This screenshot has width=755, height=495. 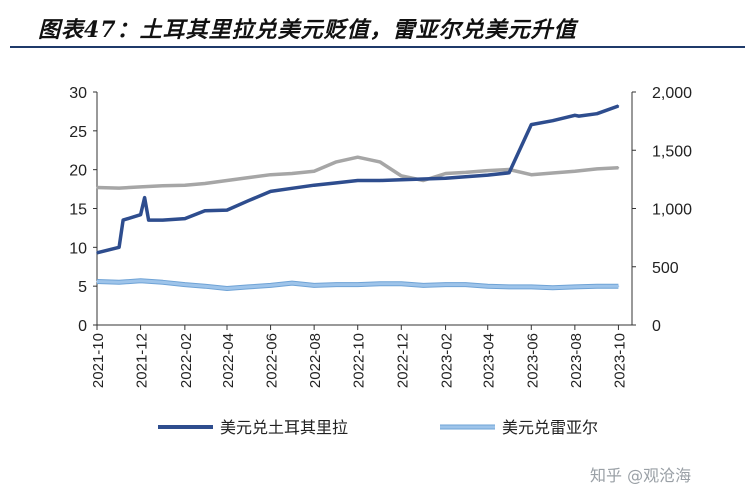 What do you see at coordinates (550, 427) in the screenshot?
I see `legend-label-brl: 美元兑雷亚尔` at bounding box center [550, 427].